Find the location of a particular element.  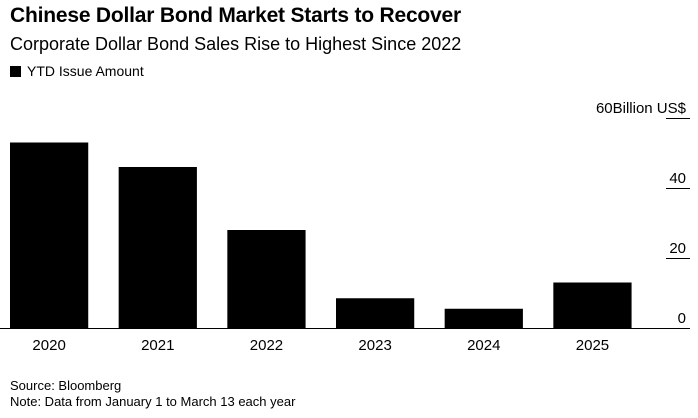

bar-2020 is located at coordinates (49, 235).